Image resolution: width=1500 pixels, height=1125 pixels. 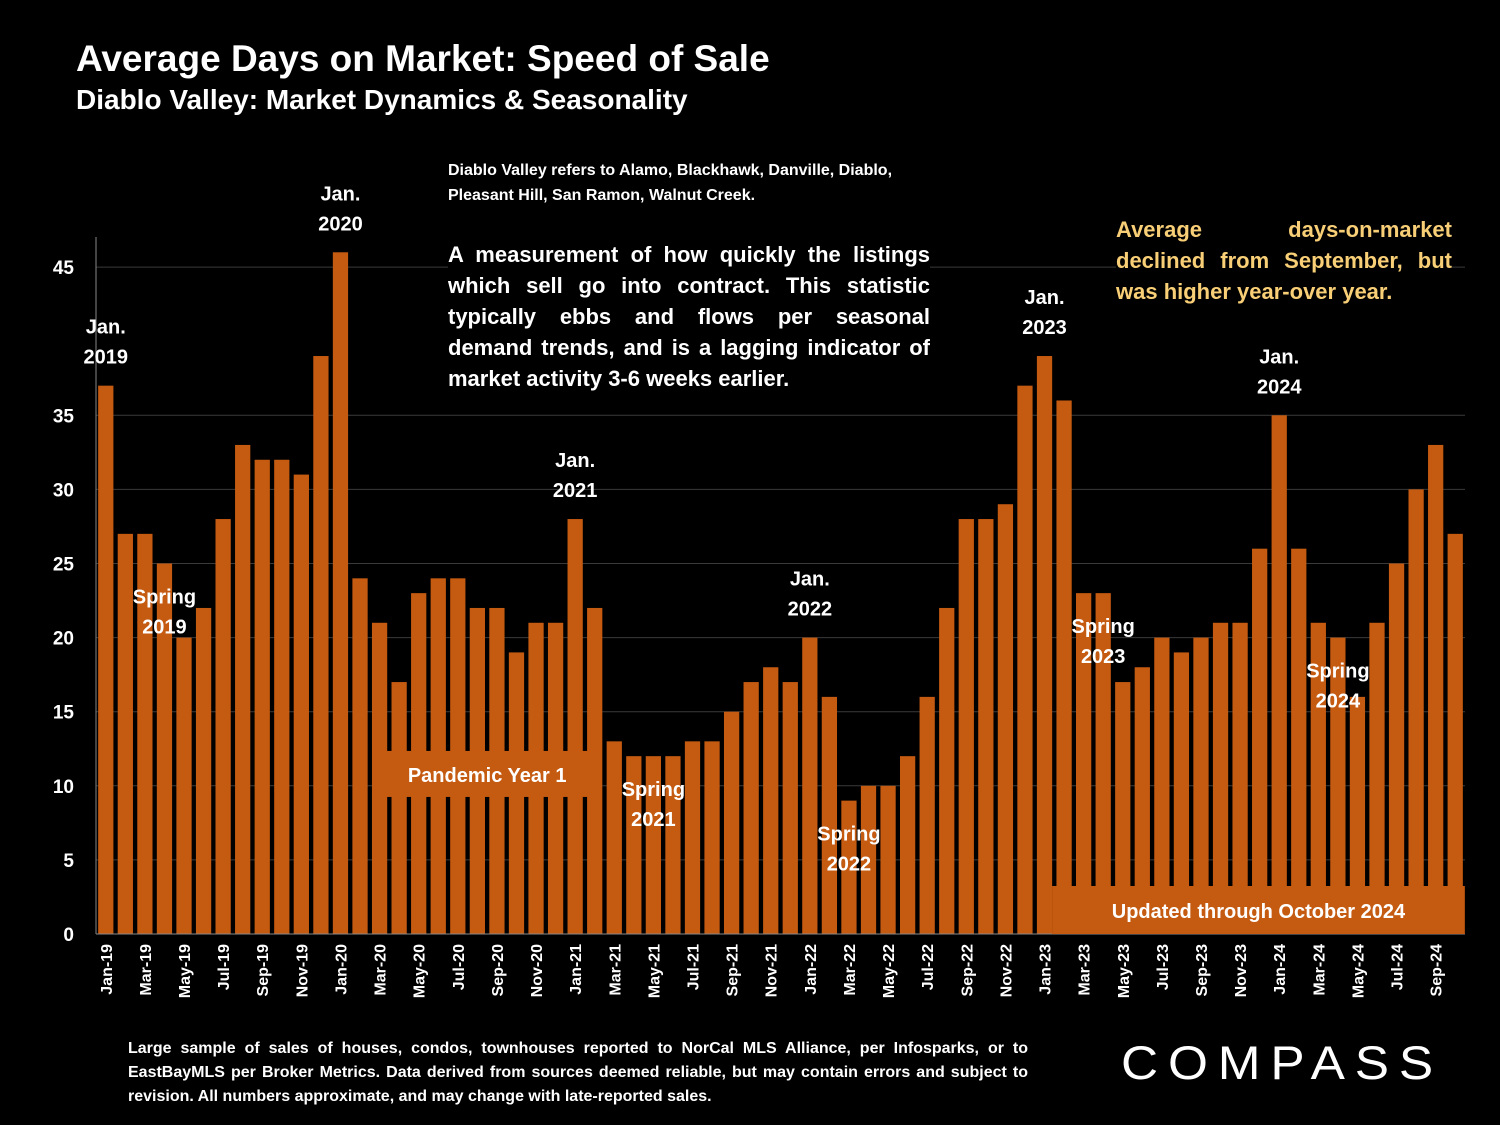 I want to click on x-tick-label: Jul-23, so click(x=1163, y=967).